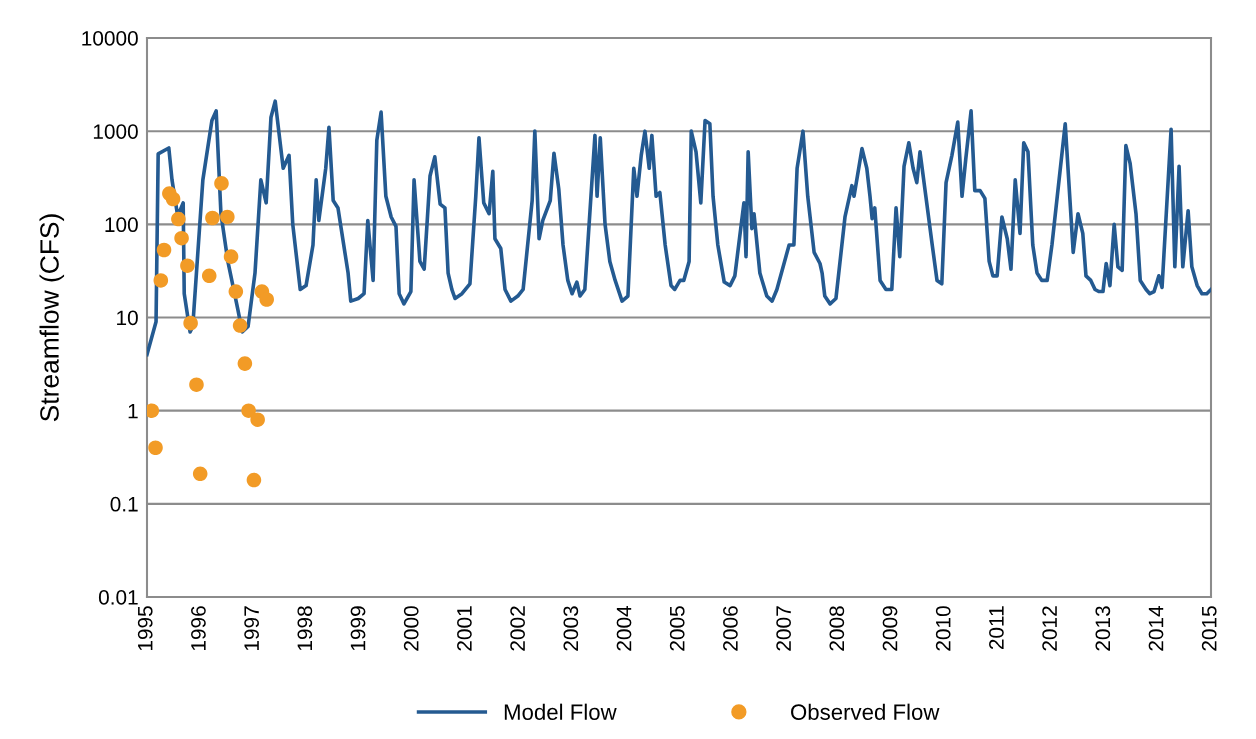 The width and height of the screenshot is (1256, 739). Describe the element at coordinates (145, 628) in the screenshot. I see `x-tick-label: 1995` at that location.